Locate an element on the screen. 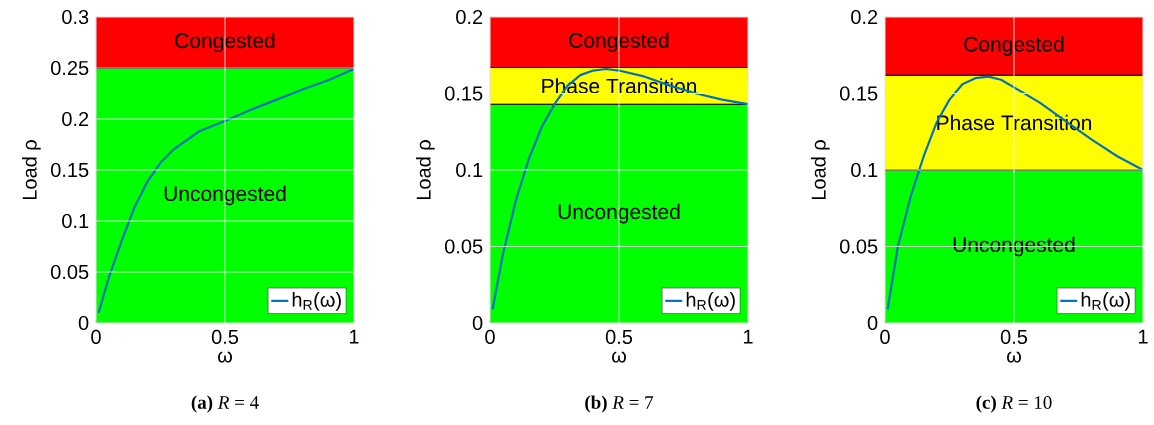 Image resolution: width=1154 pixels, height=425 pixels. y-tick-label: 0.3 is located at coordinates (75, 17).